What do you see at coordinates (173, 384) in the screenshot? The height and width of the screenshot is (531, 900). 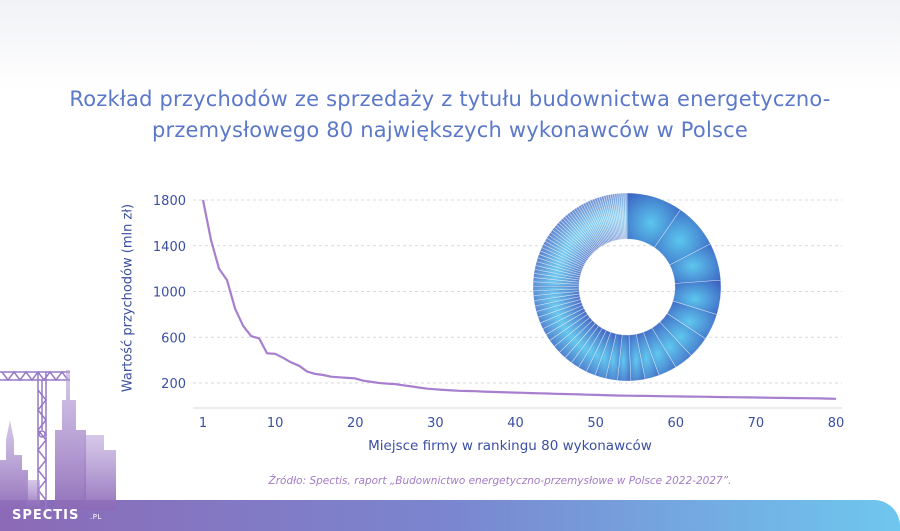 I see `y-tick-label: 200` at bounding box center [173, 384].